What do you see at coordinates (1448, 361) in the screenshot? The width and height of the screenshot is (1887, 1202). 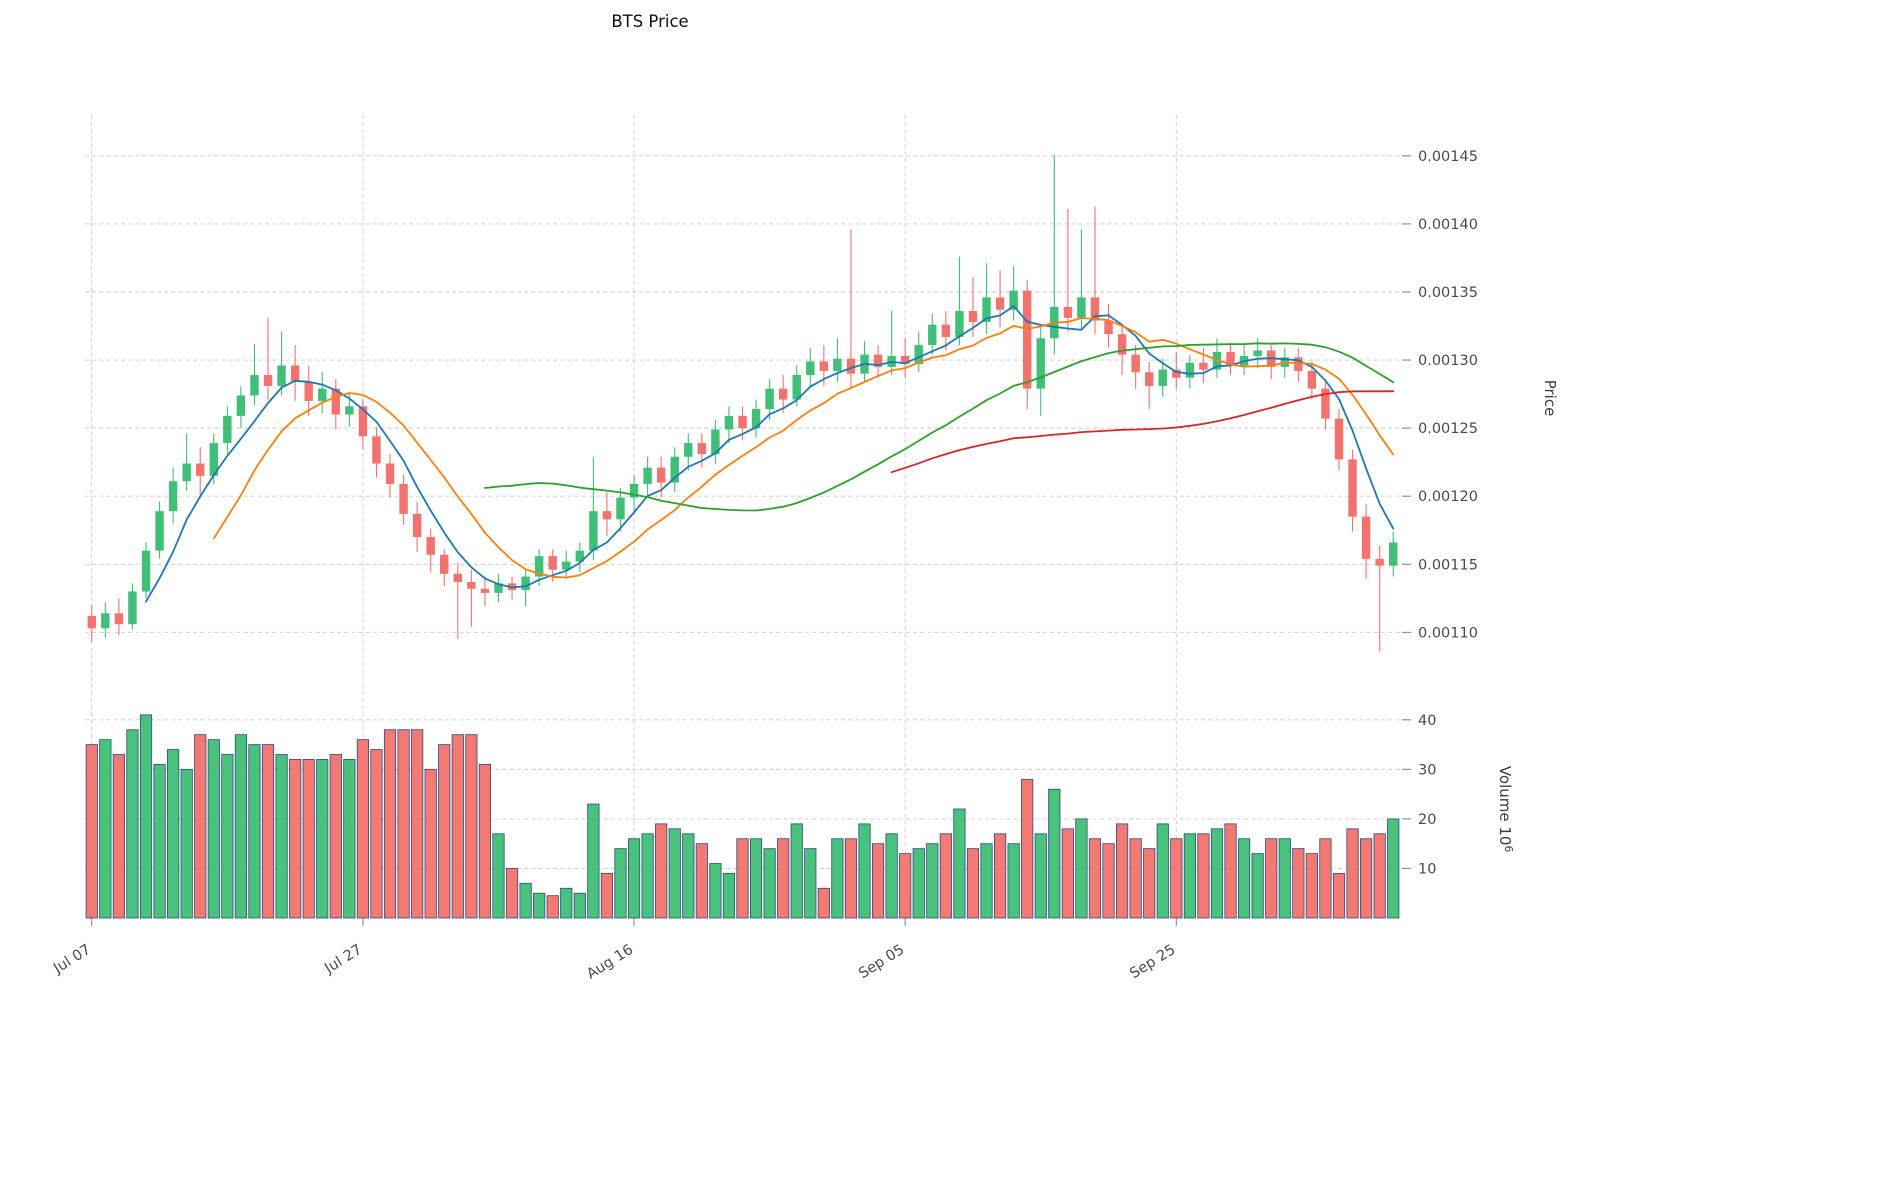 I see `price-tick-label: 0.00130` at bounding box center [1448, 361].